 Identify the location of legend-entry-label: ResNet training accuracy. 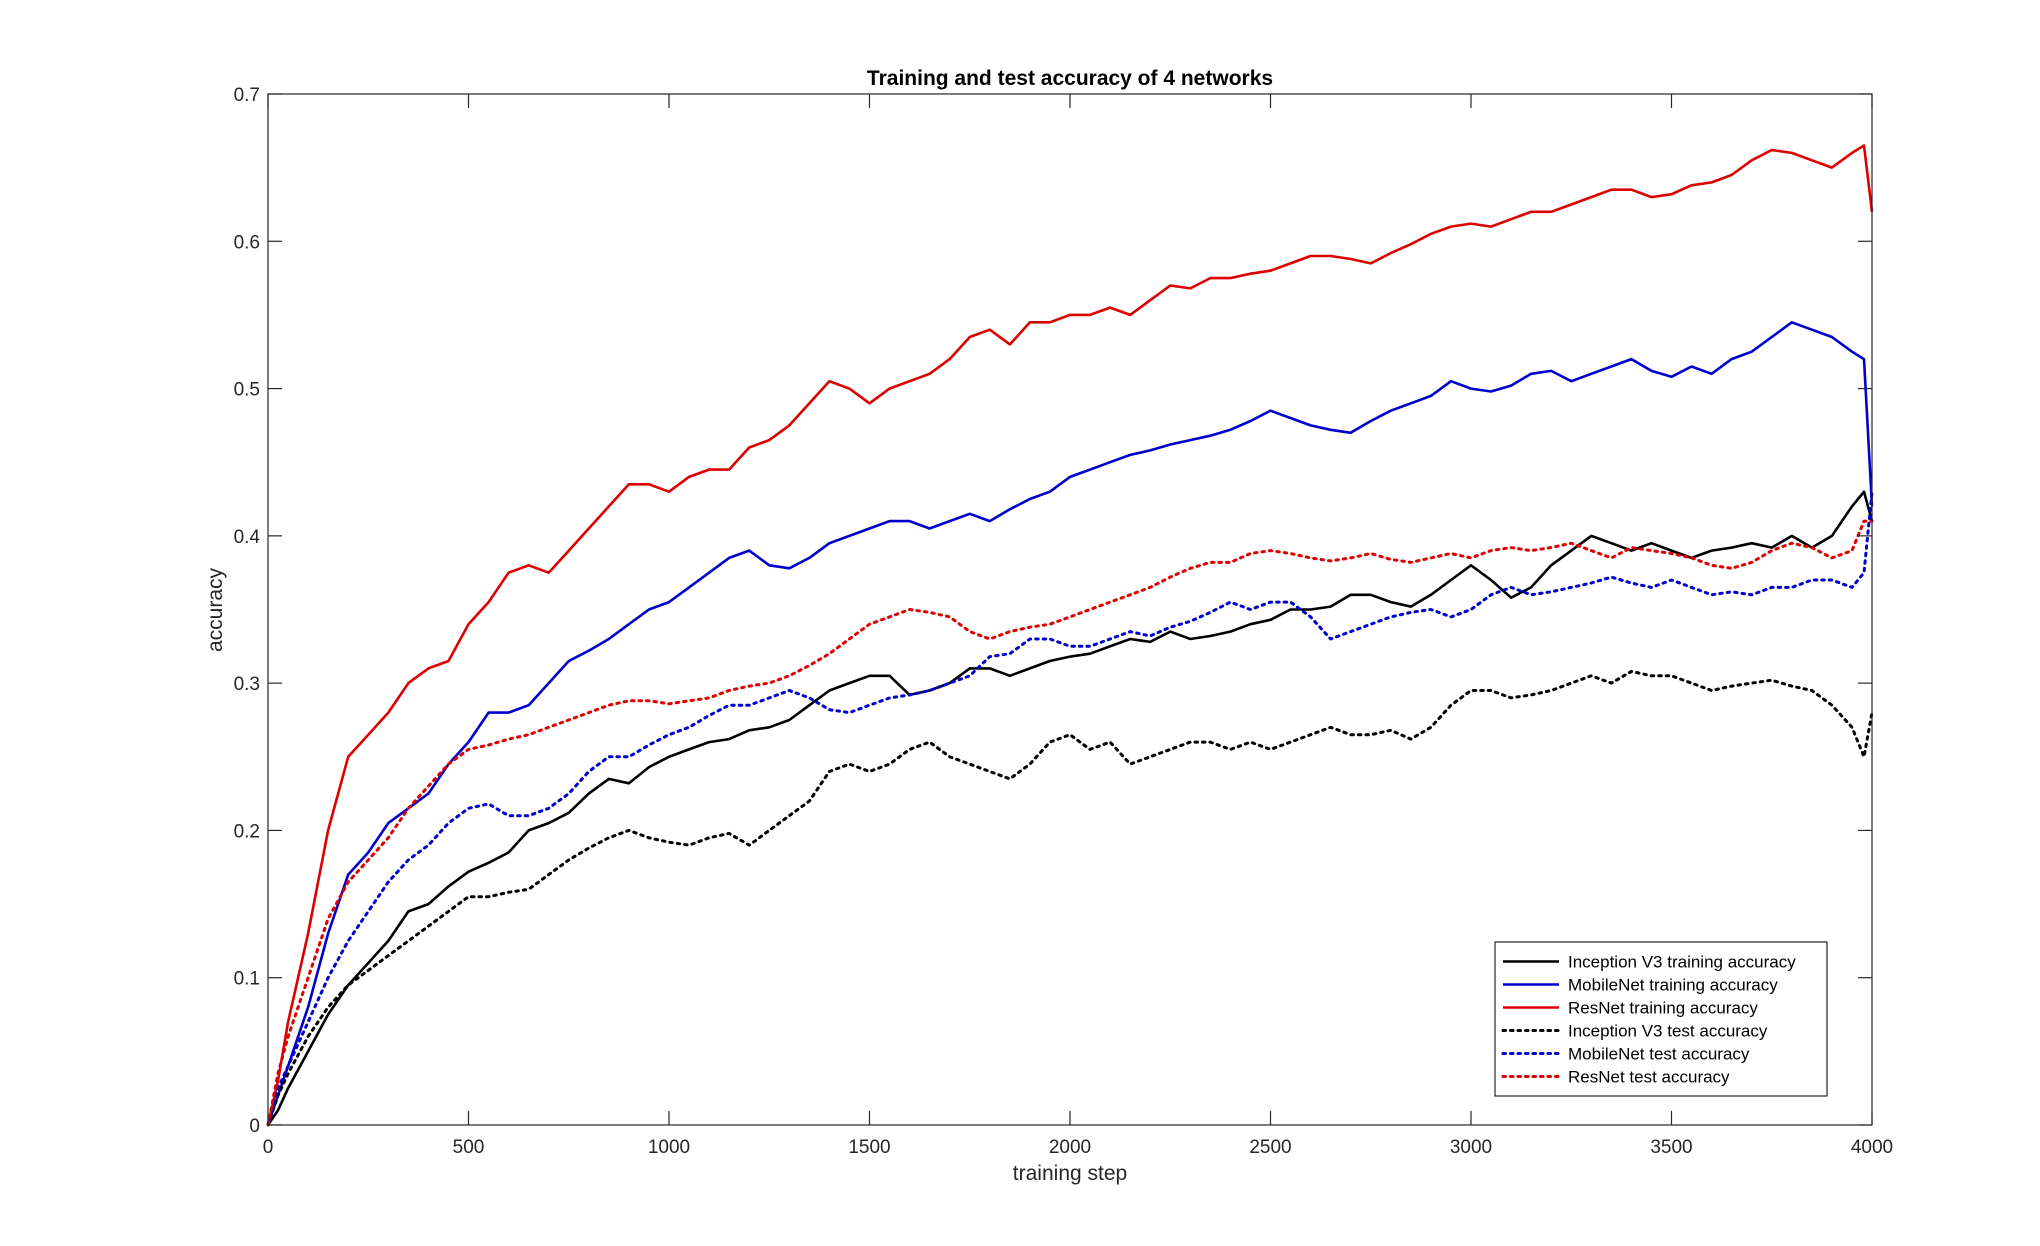
(1663, 1008).